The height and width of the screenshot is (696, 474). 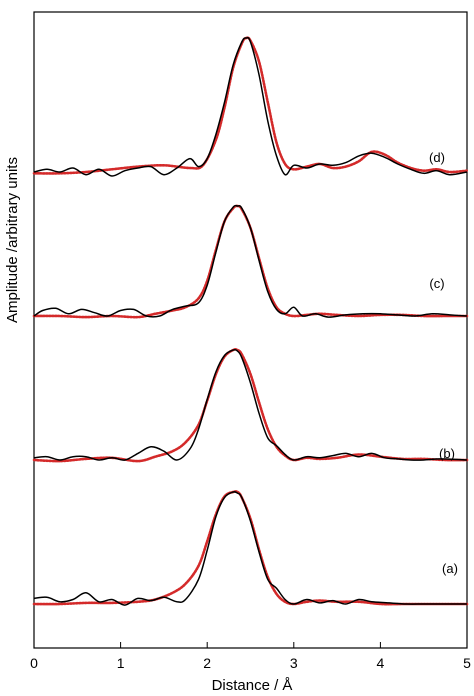 I want to click on x-tick-label-0: 0, so click(x=34, y=663).